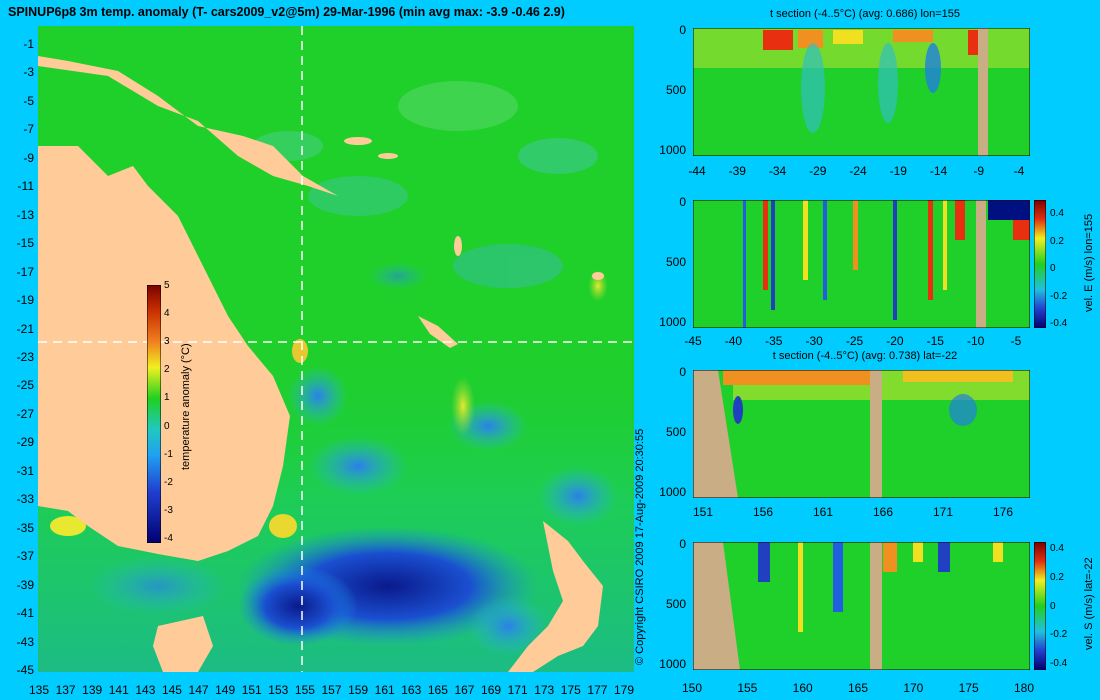  What do you see at coordinates (167, 370) in the screenshot?
I see `colorbar-tick-label: 2` at bounding box center [167, 370].